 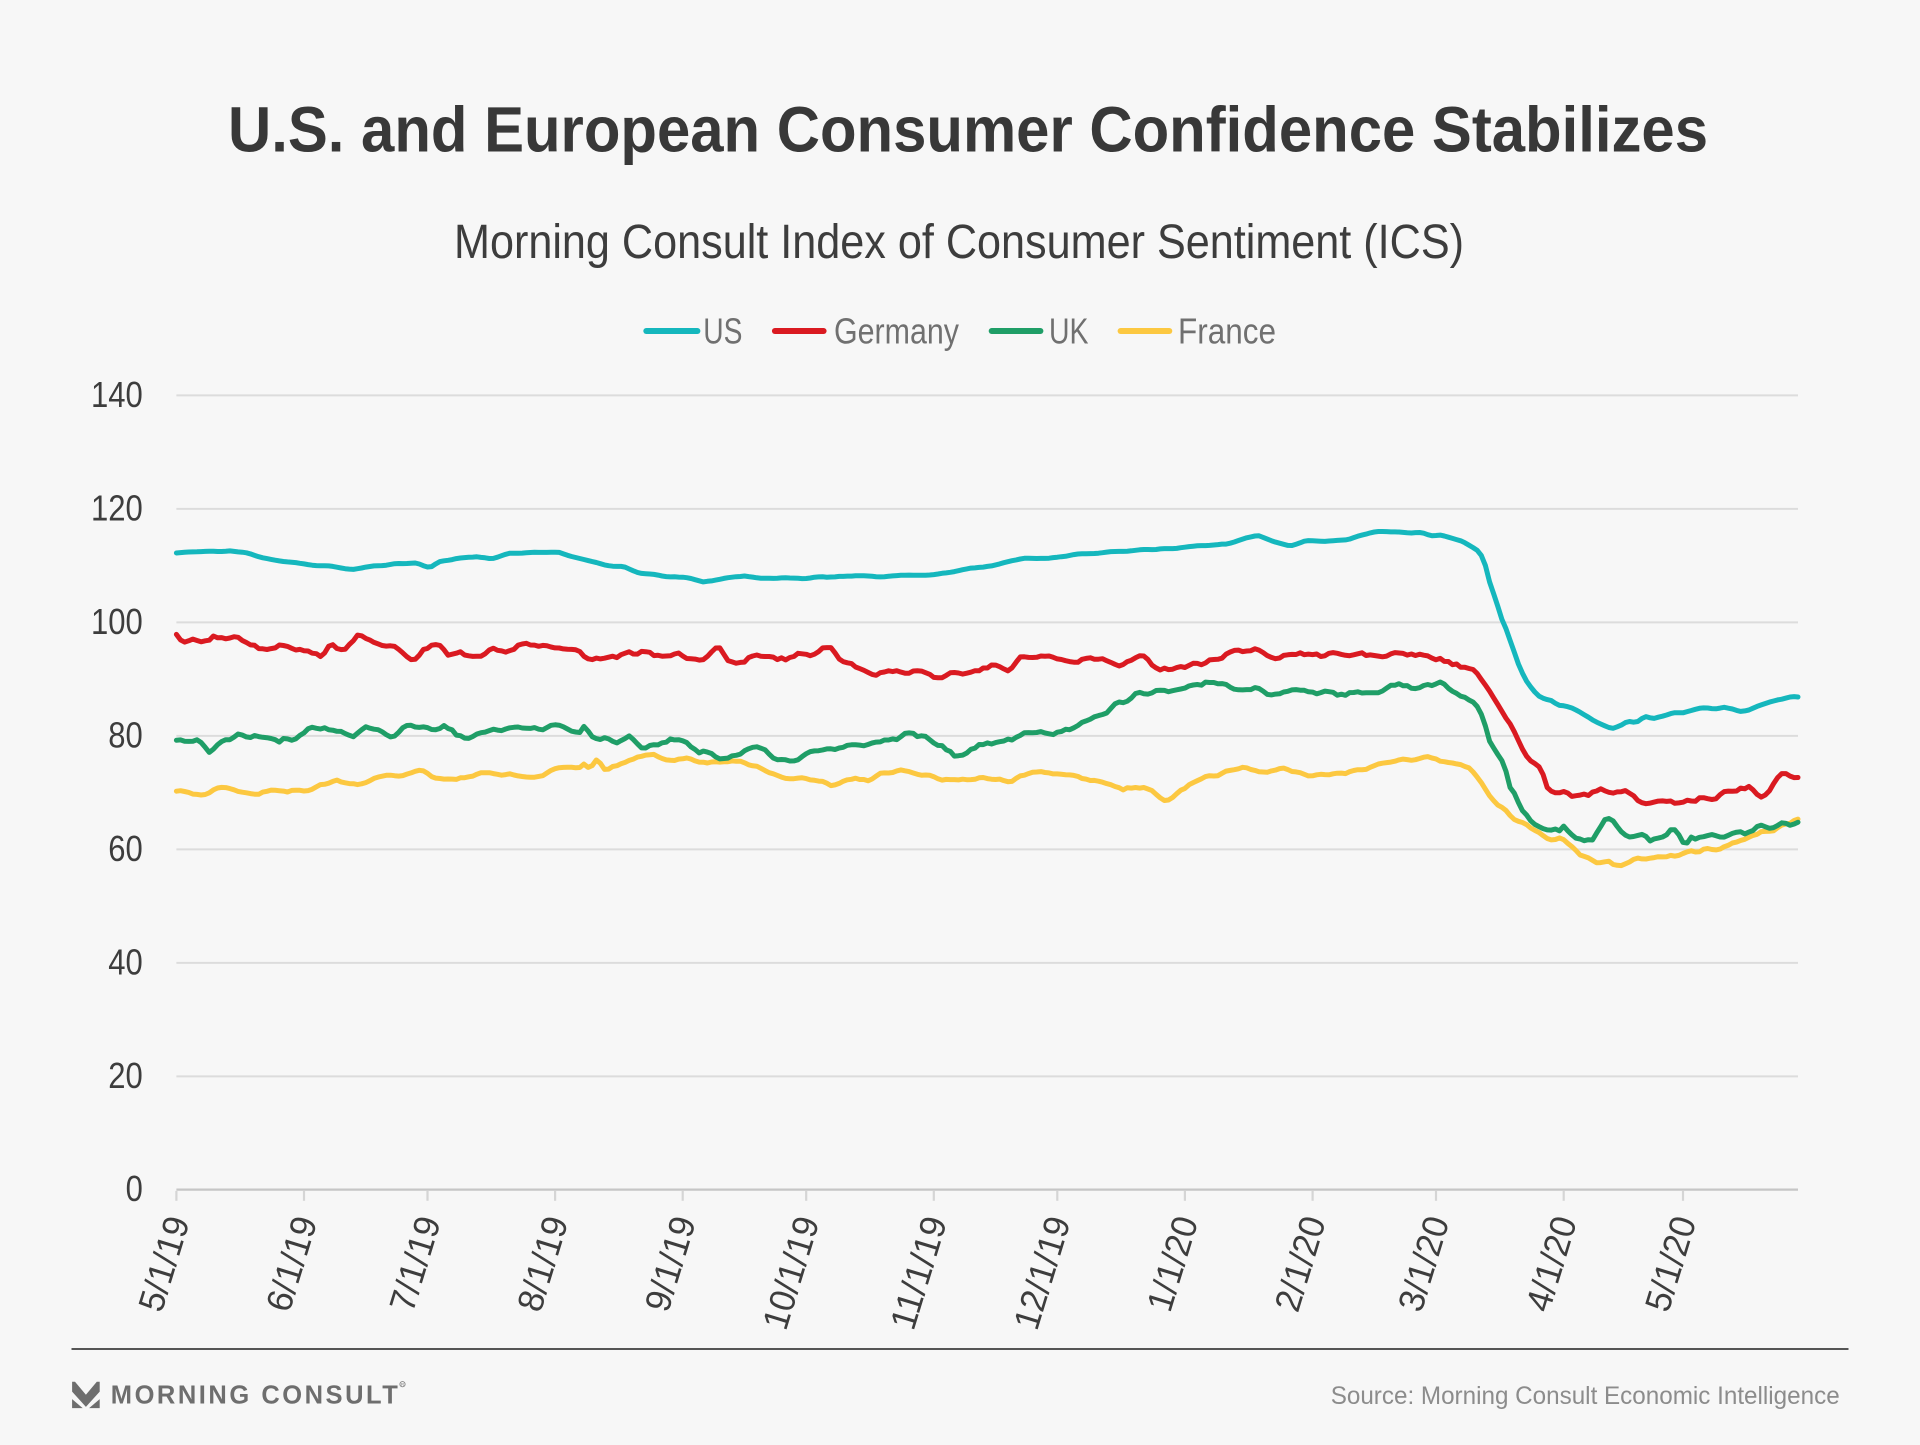 What do you see at coordinates (722, 331) in the screenshot?
I see `svg-text: US` at bounding box center [722, 331].